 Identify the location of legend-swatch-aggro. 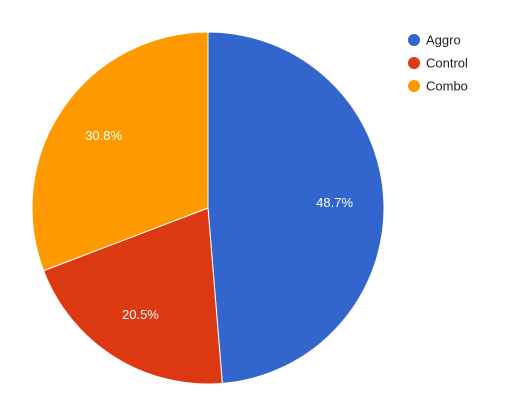
(414, 40).